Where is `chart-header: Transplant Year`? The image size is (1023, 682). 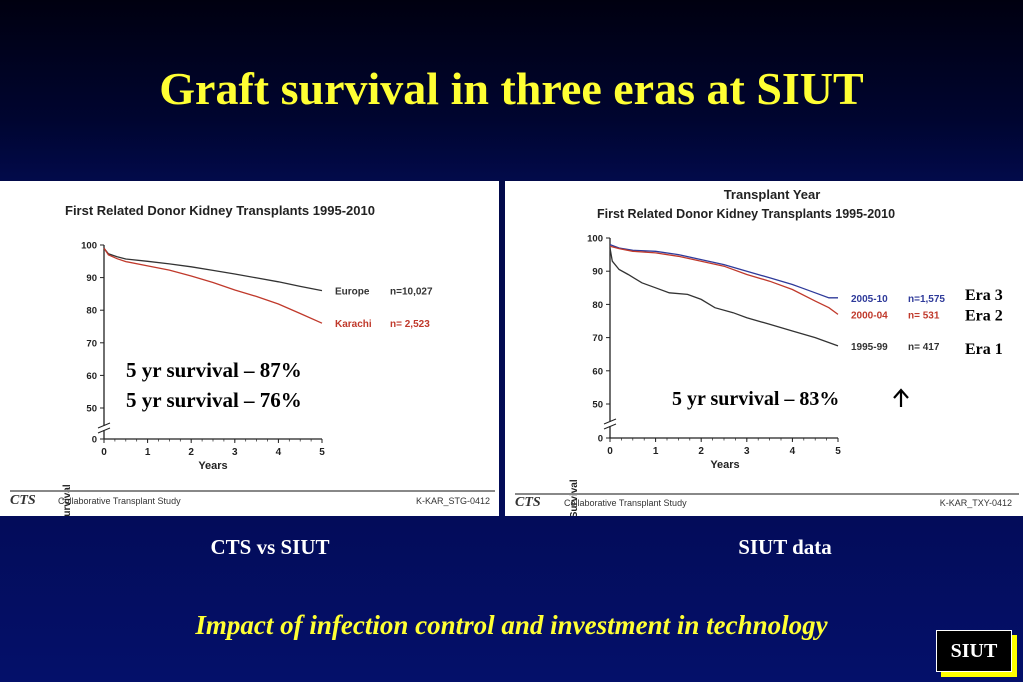
chart-header: Transplant Year is located at coordinates (772, 194).